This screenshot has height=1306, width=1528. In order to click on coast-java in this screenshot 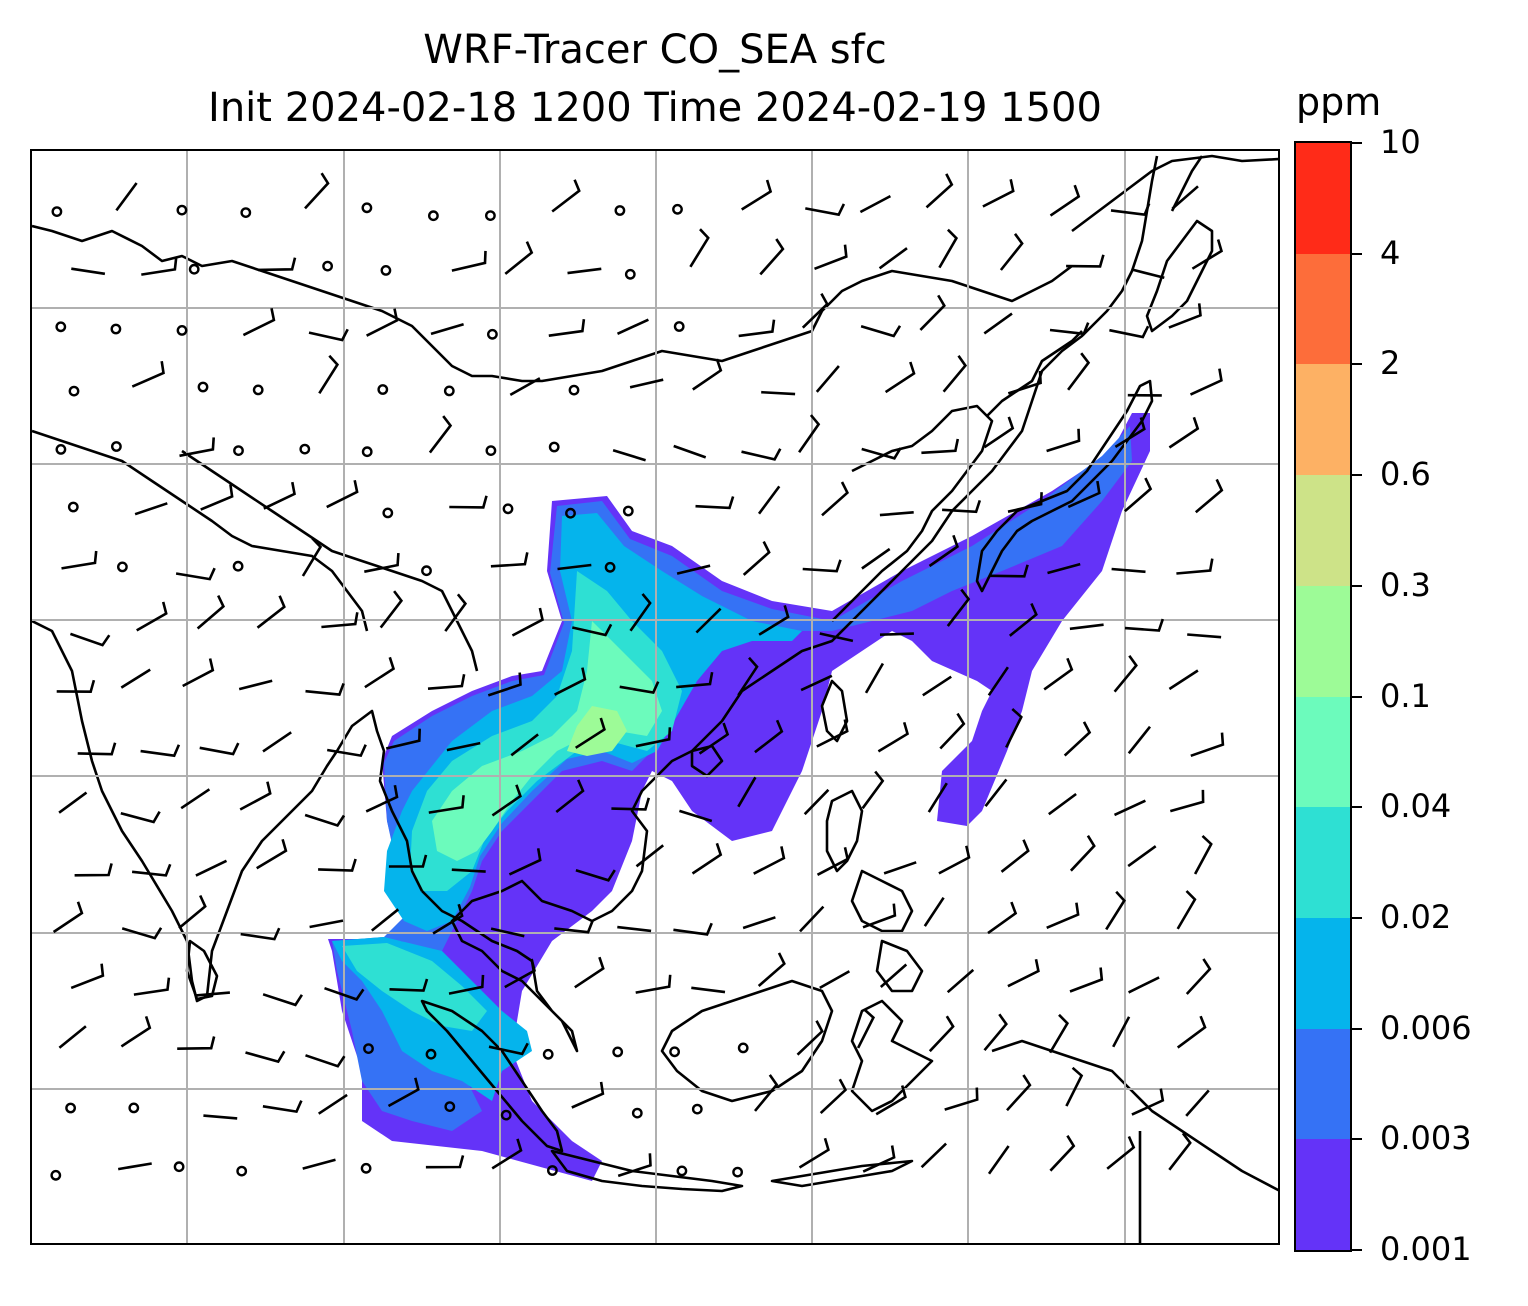, I will do `click(647, 1171)`.